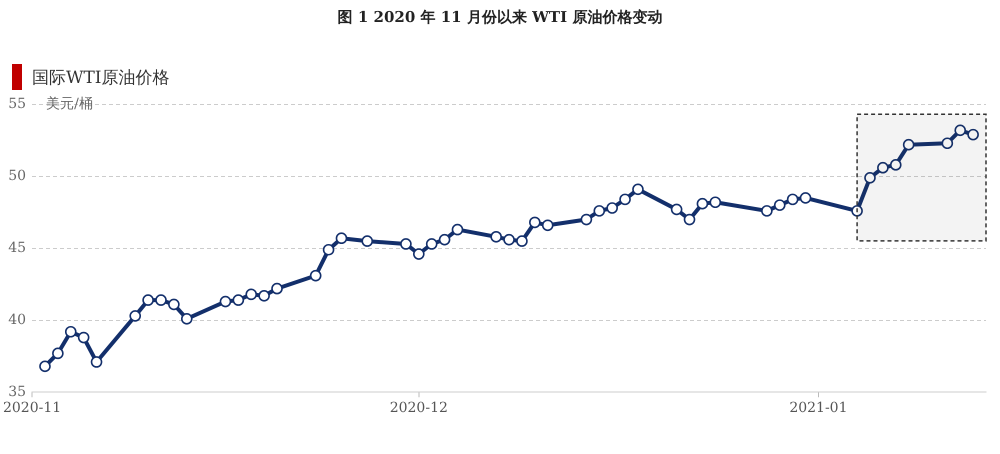 This screenshot has height=454, width=1000. I want to click on x-tick-label: 2020-11, so click(32, 408).